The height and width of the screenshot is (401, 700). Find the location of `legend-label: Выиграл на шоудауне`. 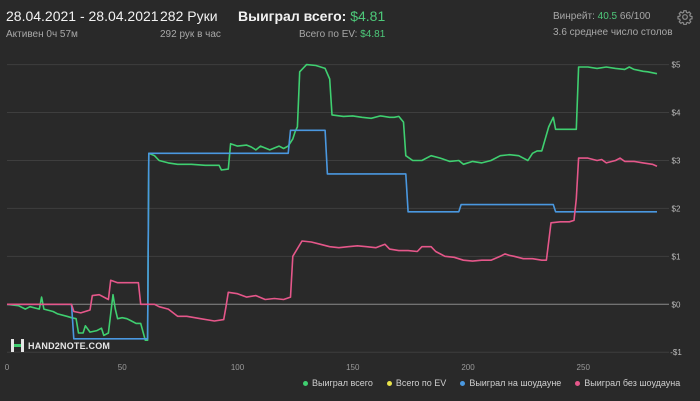

legend-label: Выиграл на шоудауне is located at coordinates (515, 383).